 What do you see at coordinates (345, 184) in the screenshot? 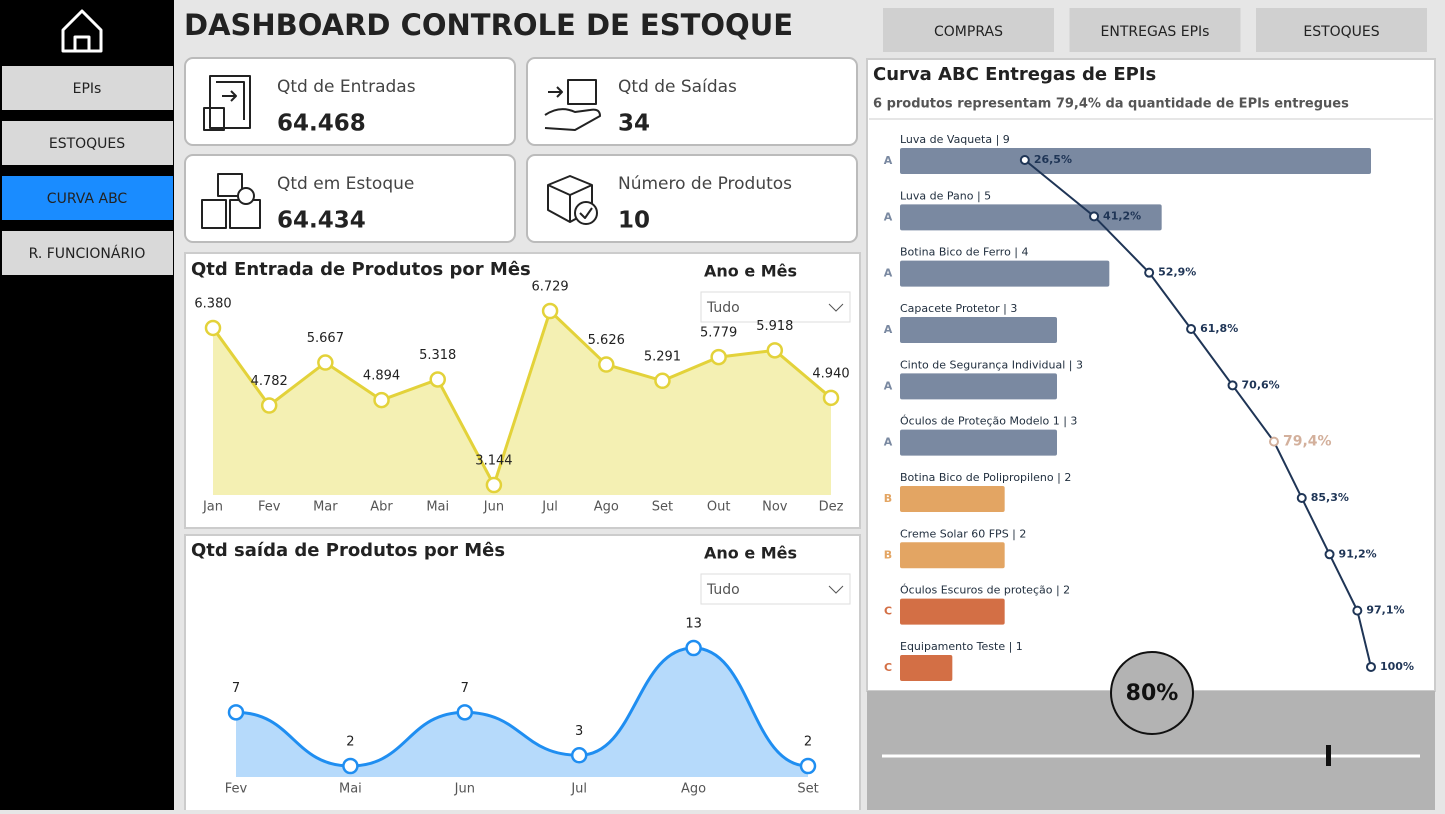
I see `kpi-label: Qtd em Estoque` at bounding box center [345, 184].